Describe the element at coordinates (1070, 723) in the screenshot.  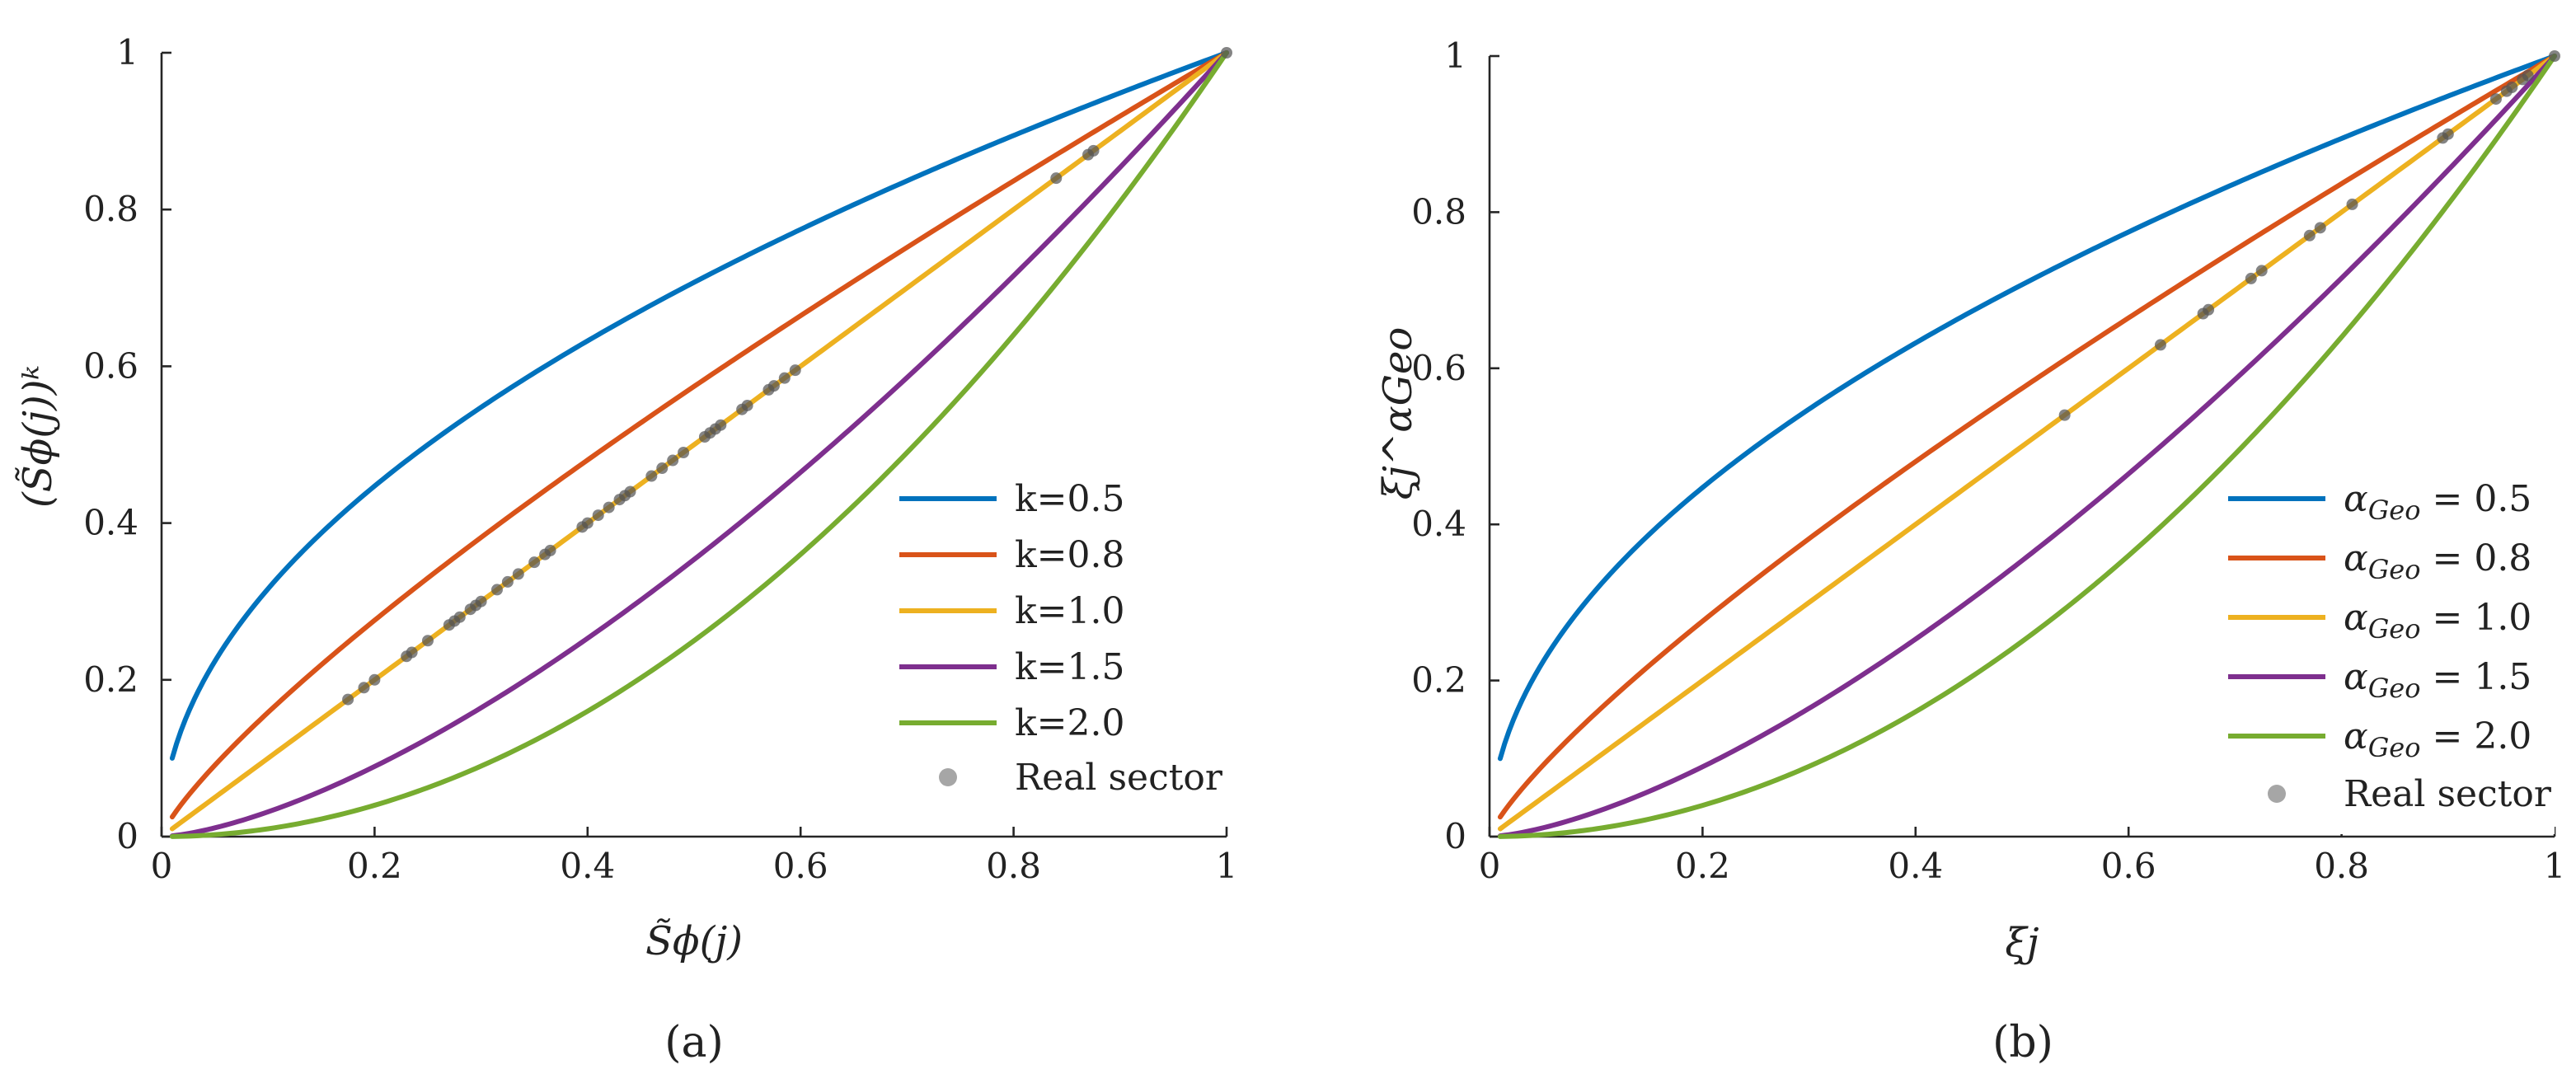
I see `legend-label: k=2.0` at that location.